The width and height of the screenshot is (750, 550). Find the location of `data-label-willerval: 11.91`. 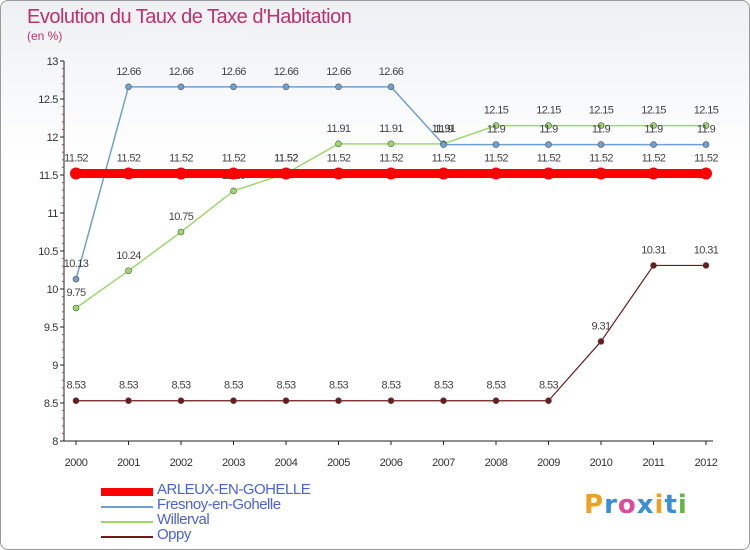

data-label-willerval: 11.91 is located at coordinates (339, 129).